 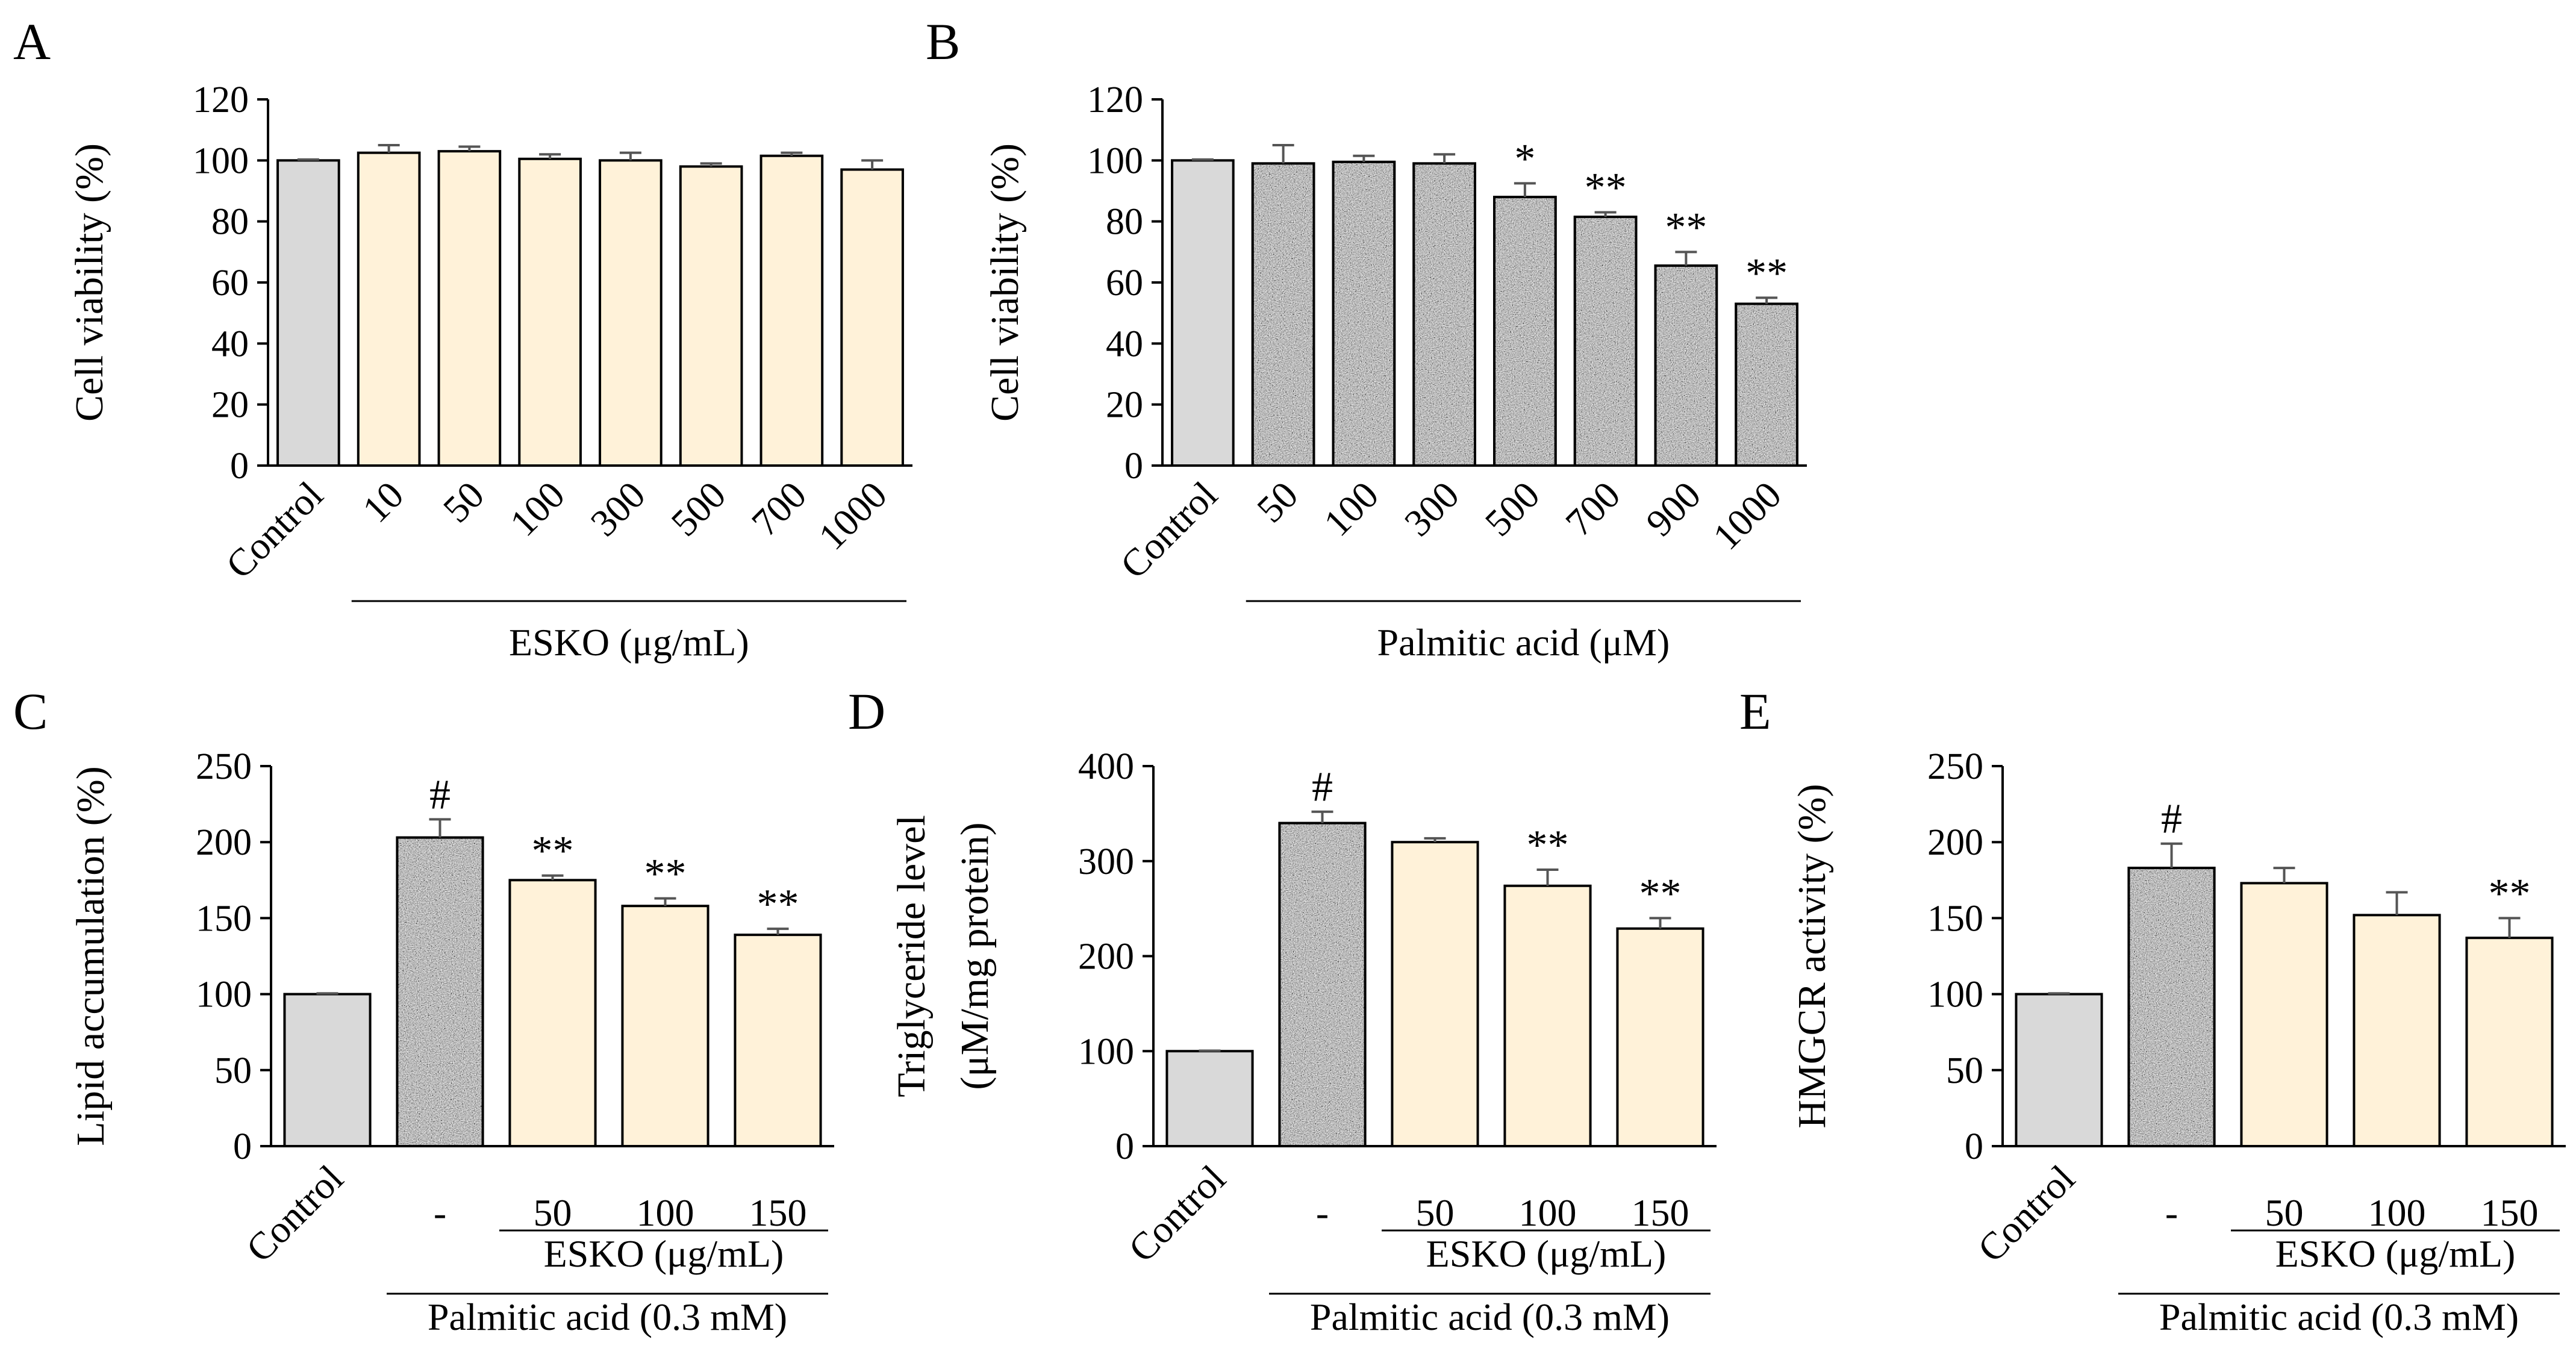 I want to click on y-axis-label: Cell viability (%), so click(x=89, y=283).